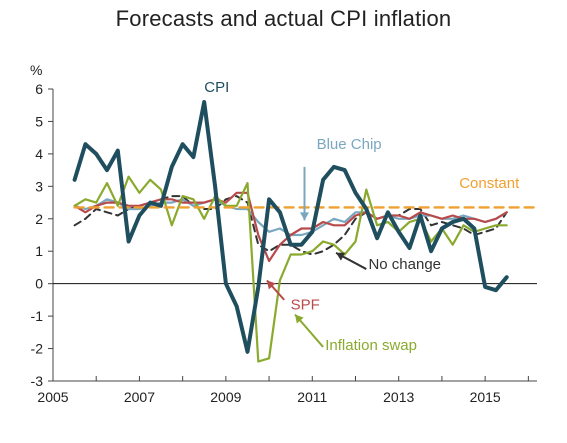 This screenshot has height=443, width=567. What do you see at coordinates (42, 235) in the screenshot?
I see `y-axis: -3 -2 -1 0 1 2 3 4 5 6` at bounding box center [42, 235].